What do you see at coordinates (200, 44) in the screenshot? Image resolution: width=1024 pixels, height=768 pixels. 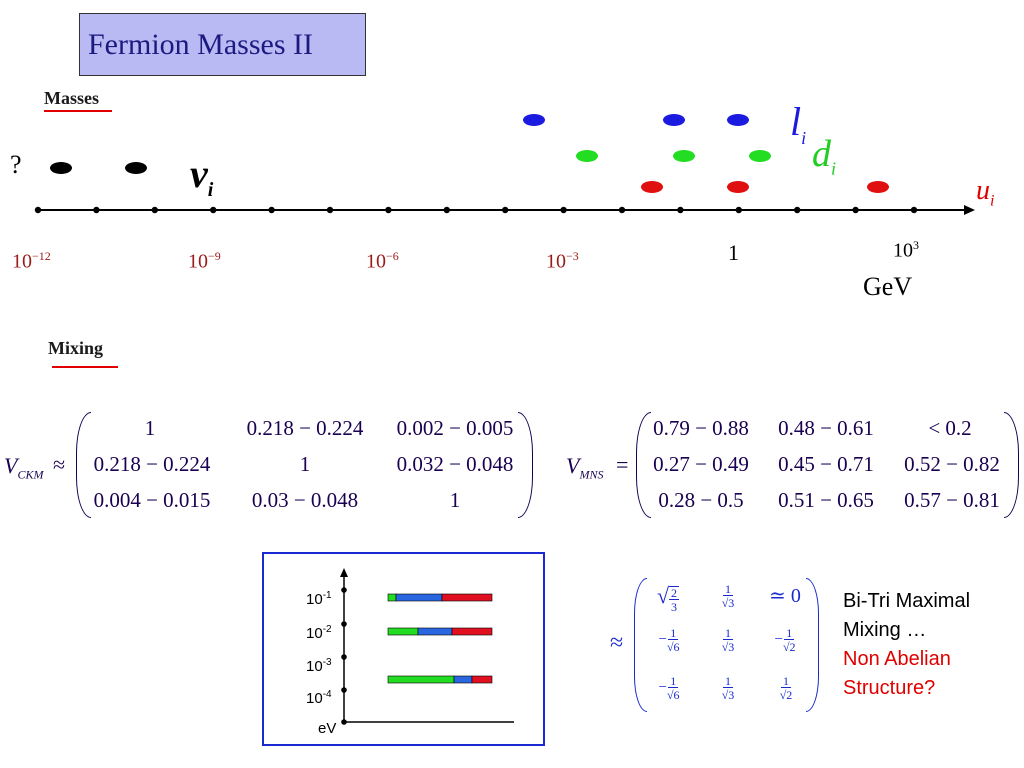 I see `page-title-text: Fermion Masses II` at bounding box center [200, 44].